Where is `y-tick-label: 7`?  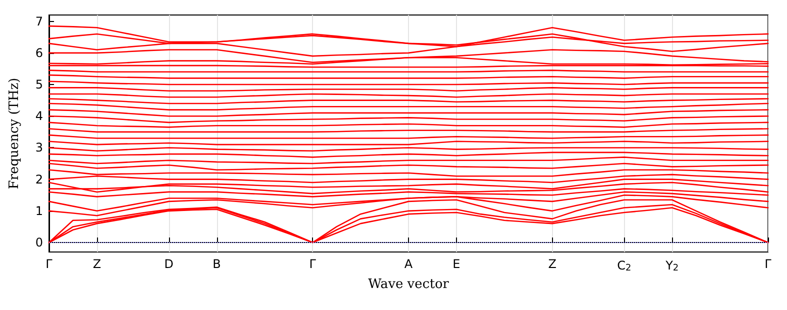 y-tick-label: 7 is located at coordinates (39, 21).